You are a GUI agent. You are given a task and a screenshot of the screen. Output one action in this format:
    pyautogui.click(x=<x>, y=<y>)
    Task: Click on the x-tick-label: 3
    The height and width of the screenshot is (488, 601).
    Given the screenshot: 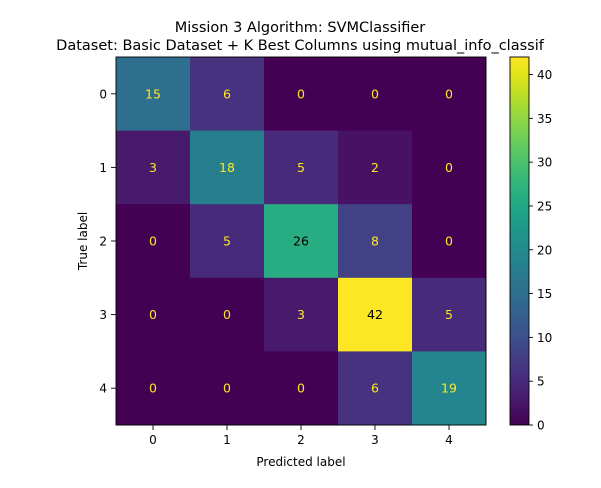 What is the action you would take?
    pyautogui.click(x=375, y=440)
    